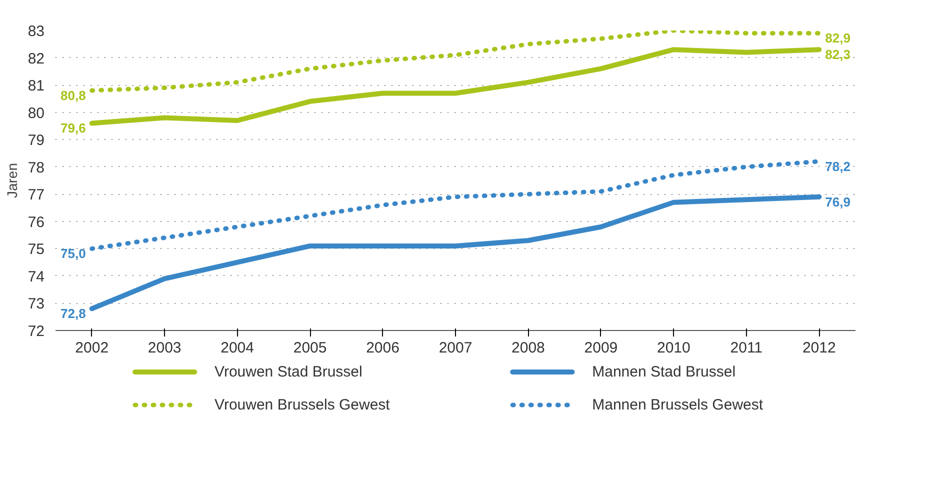  What do you see at coordinates (456, 61) in the screenshot?
I see `line-series` at bounding box center [456, 61].